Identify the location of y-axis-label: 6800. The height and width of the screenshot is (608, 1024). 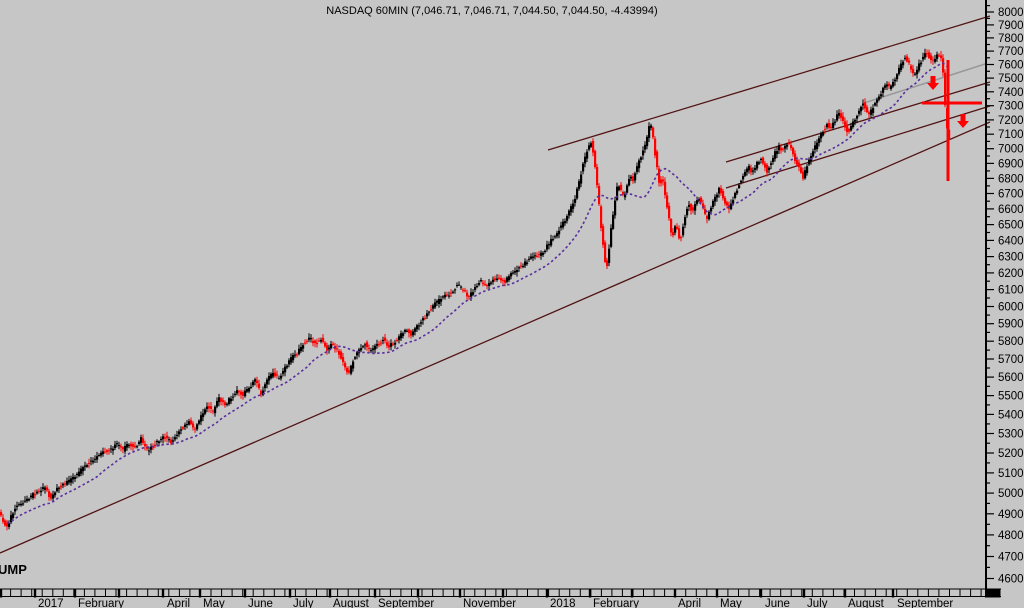
(1011, 179).